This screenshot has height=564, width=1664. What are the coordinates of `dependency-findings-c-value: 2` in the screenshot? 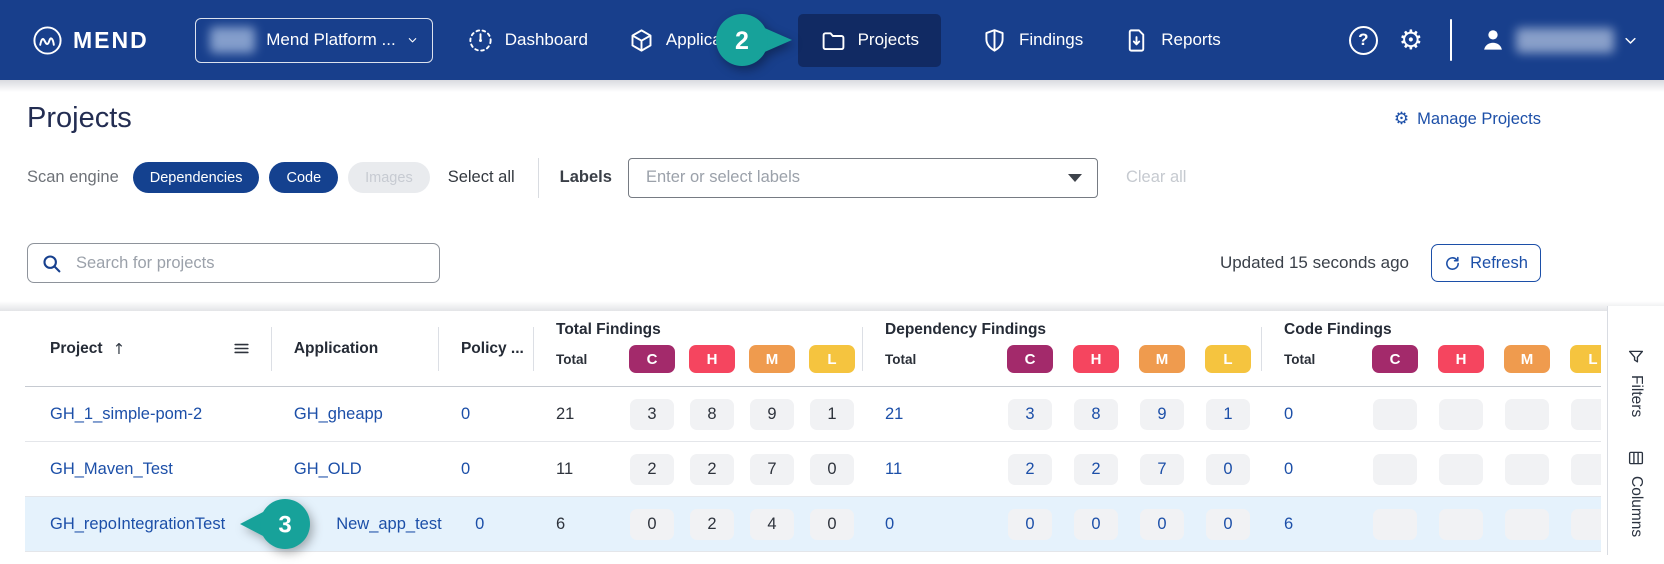 It's located at (1030, 468).